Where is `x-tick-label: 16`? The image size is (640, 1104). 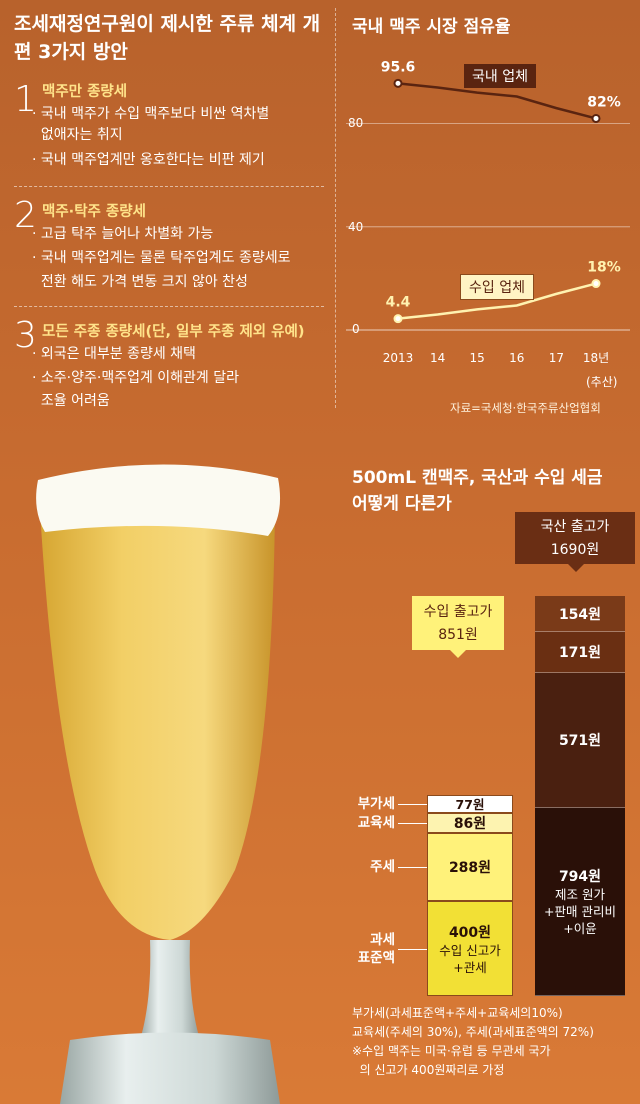 x-tick-label: 16 is located at coordinates (516, 358).